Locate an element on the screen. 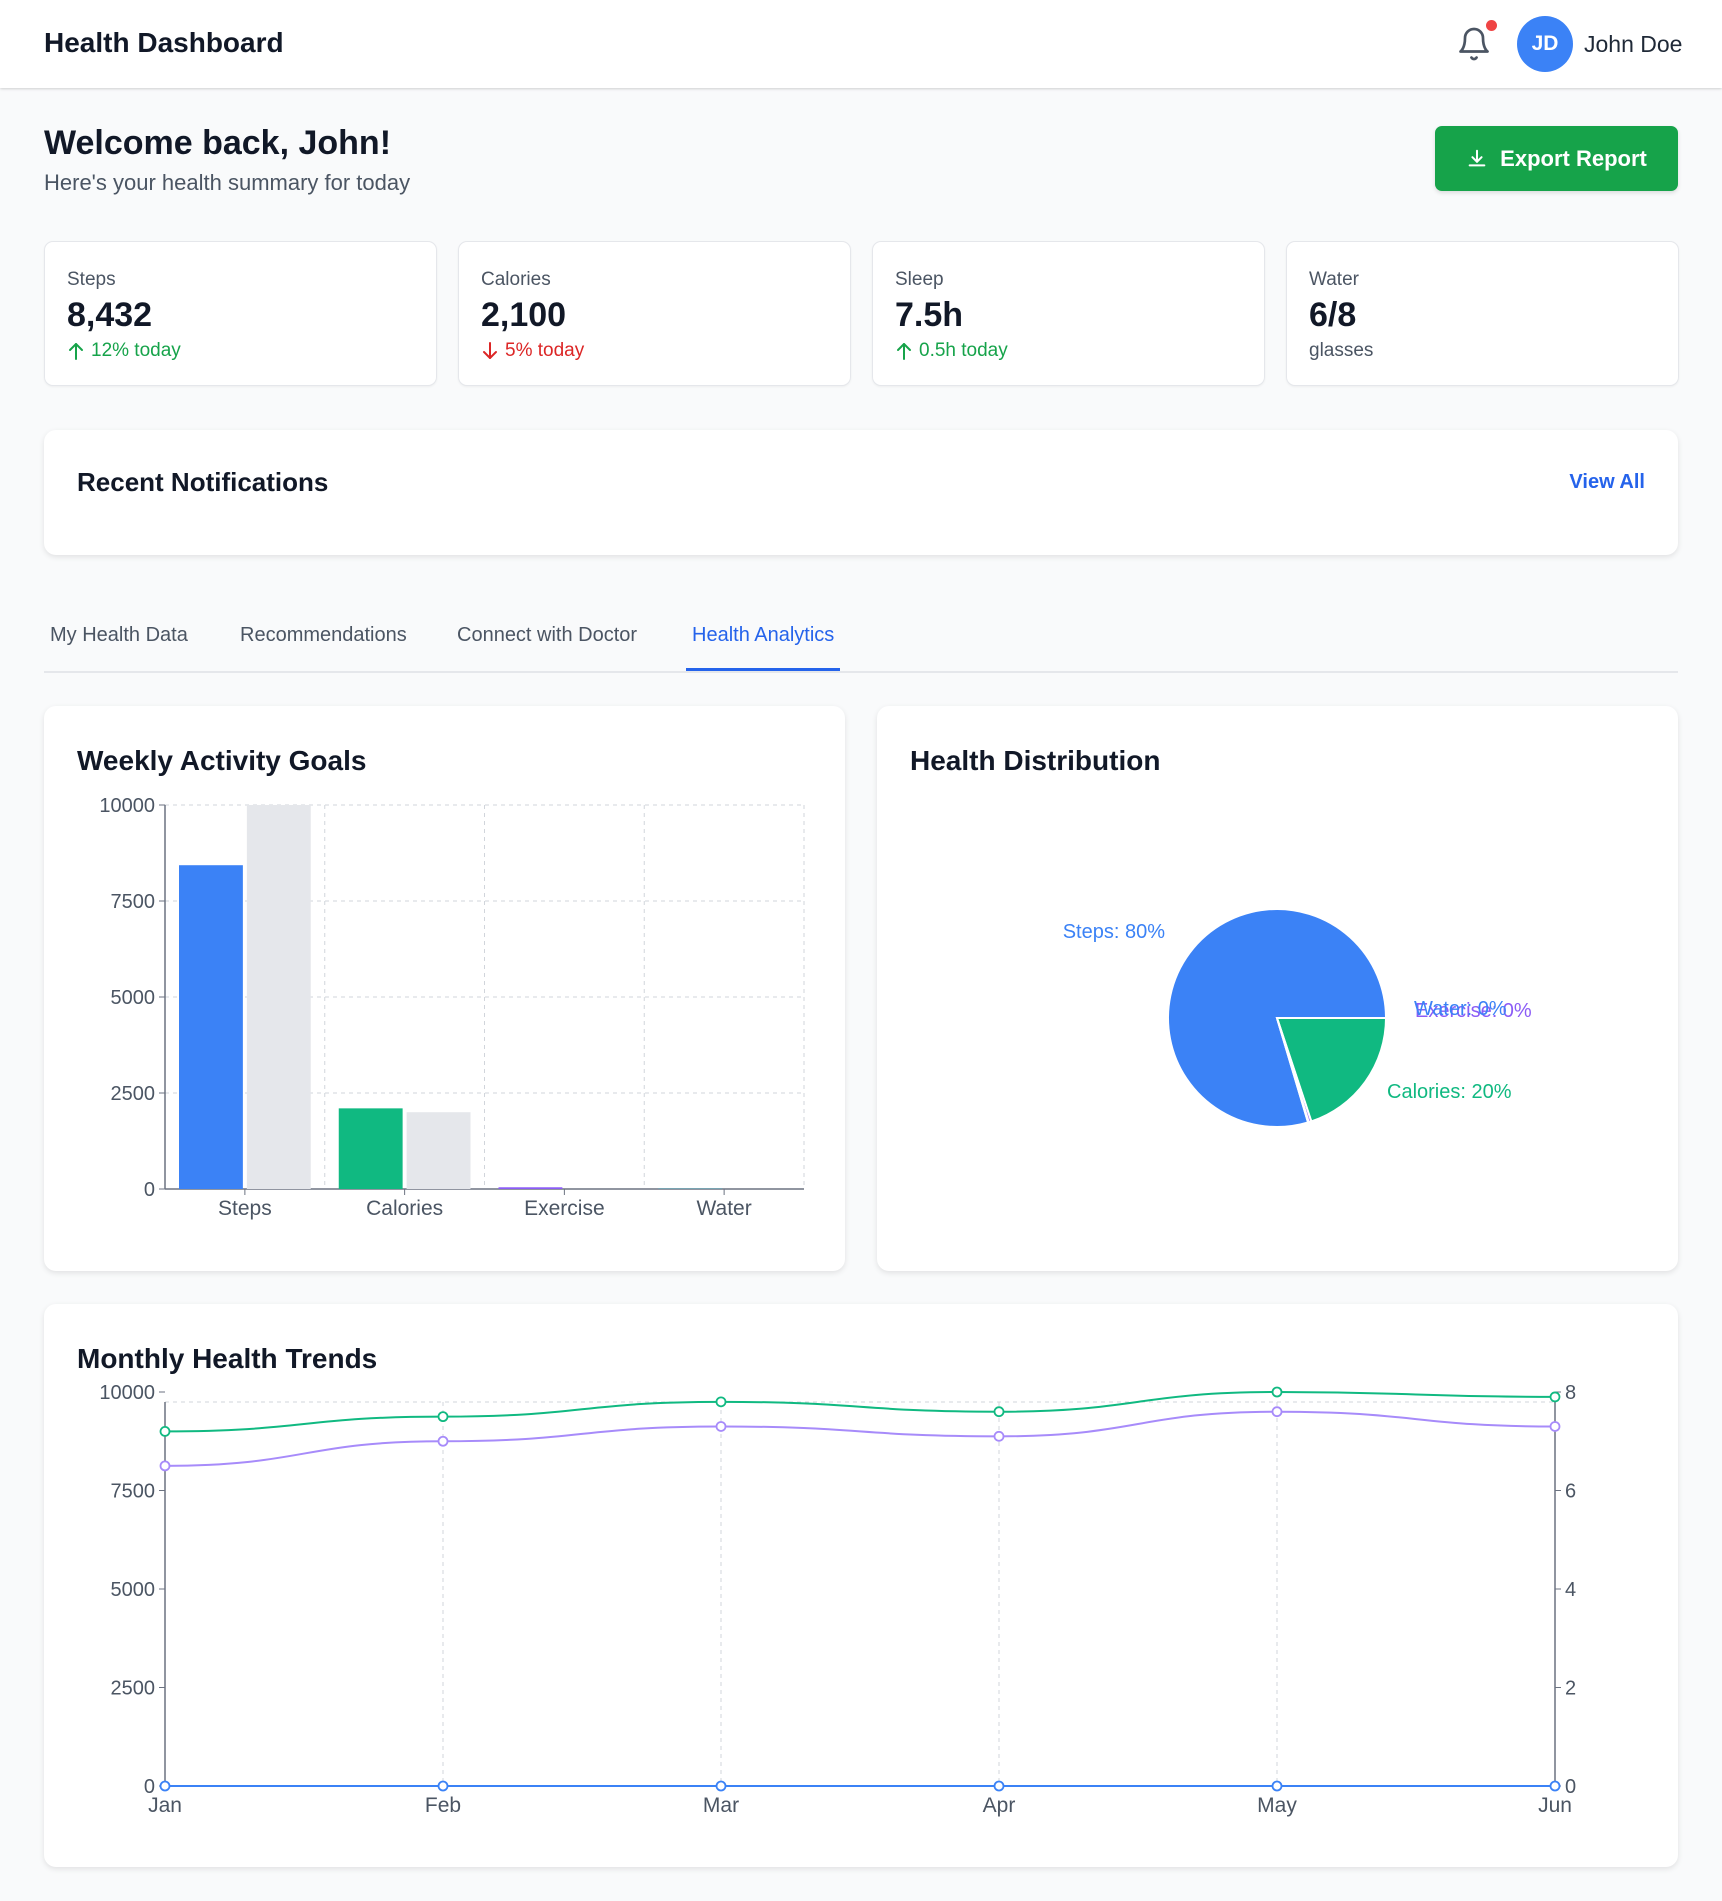 Image resolution: width=1722 pixels, height=1901 pixels. notification-dot is located at coordinates (1491, 25).